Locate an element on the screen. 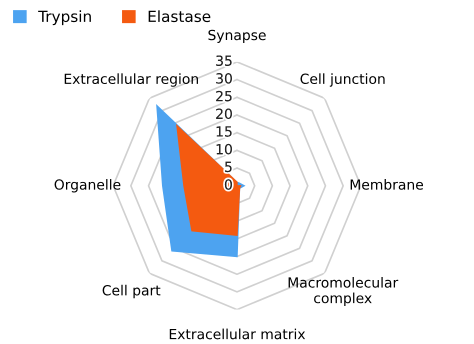  y-tick-label: 0 is located at coordinates (228, 184).